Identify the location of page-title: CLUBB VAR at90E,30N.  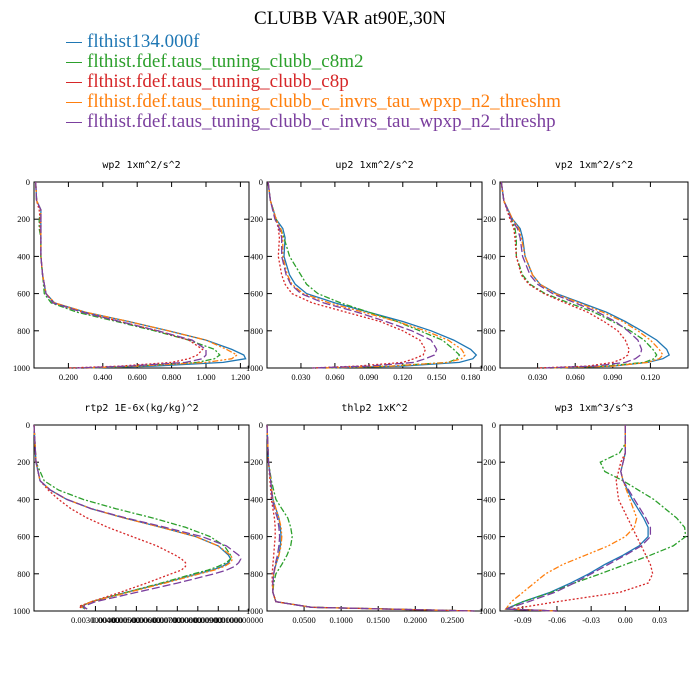
(350, 18).